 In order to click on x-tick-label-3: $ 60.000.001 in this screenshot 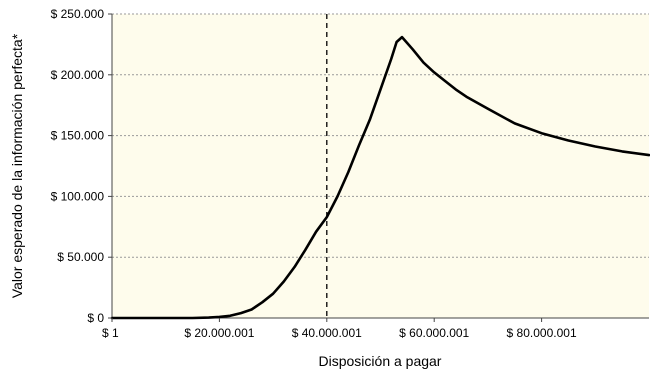, I will do `click(434, 333)`.